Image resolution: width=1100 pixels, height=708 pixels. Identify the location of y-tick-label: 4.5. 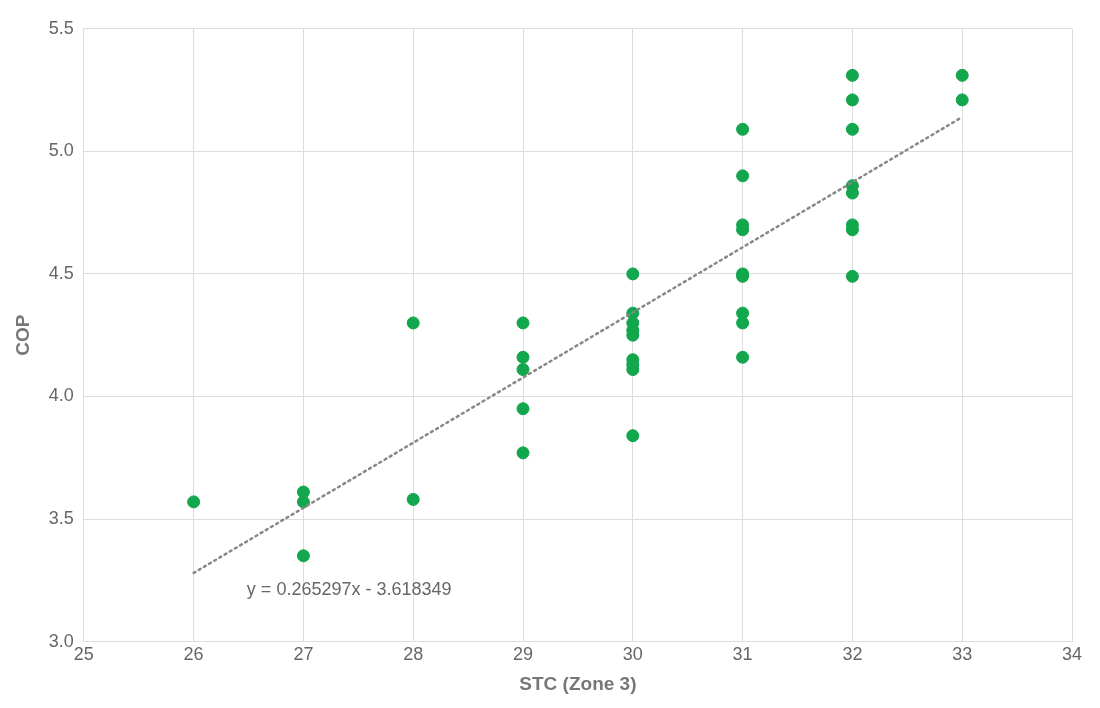
(61, 272).